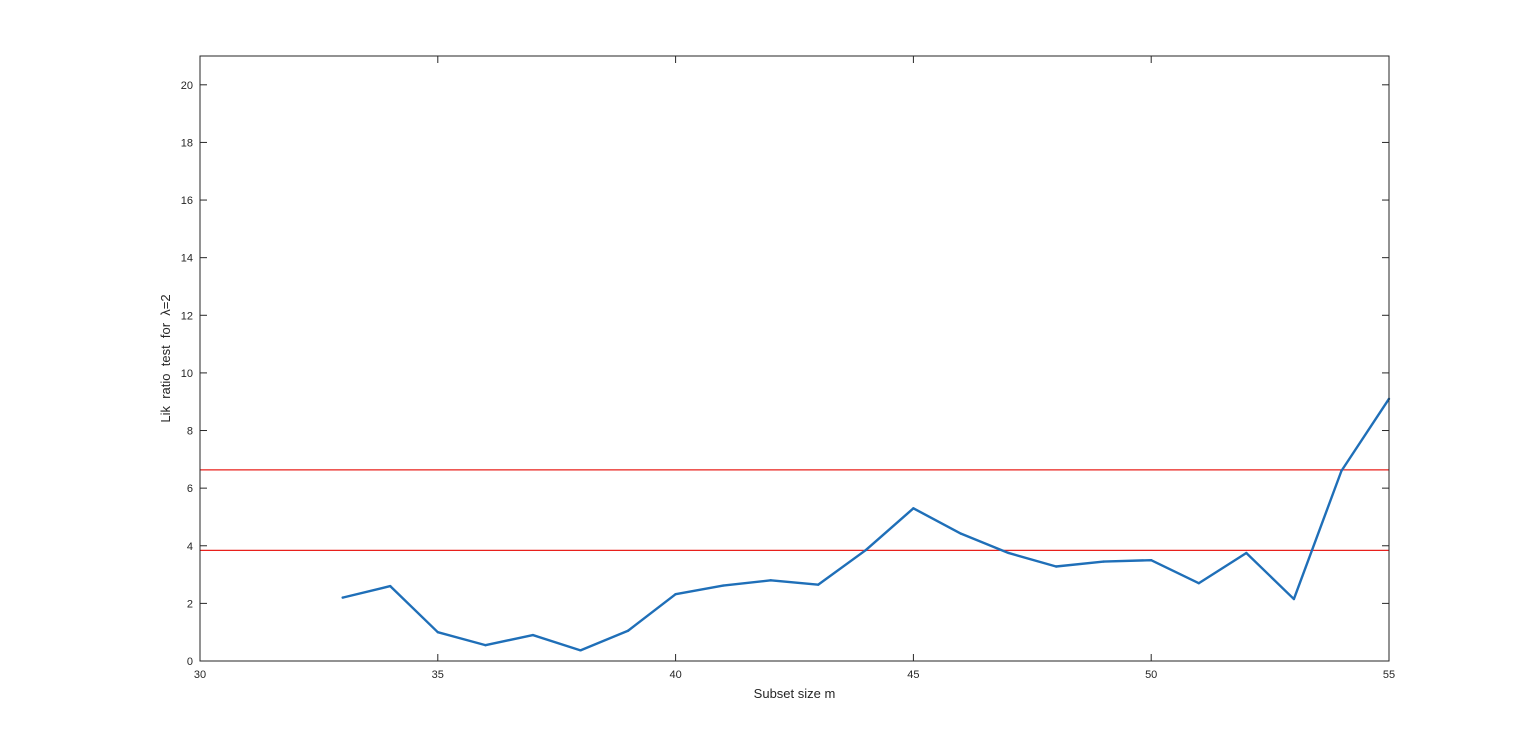 This screenshot has width=1536, height=744. Describe the element at coordinates (187, 201) in the screenshot. I see `y-tick-label: 16` at that location.